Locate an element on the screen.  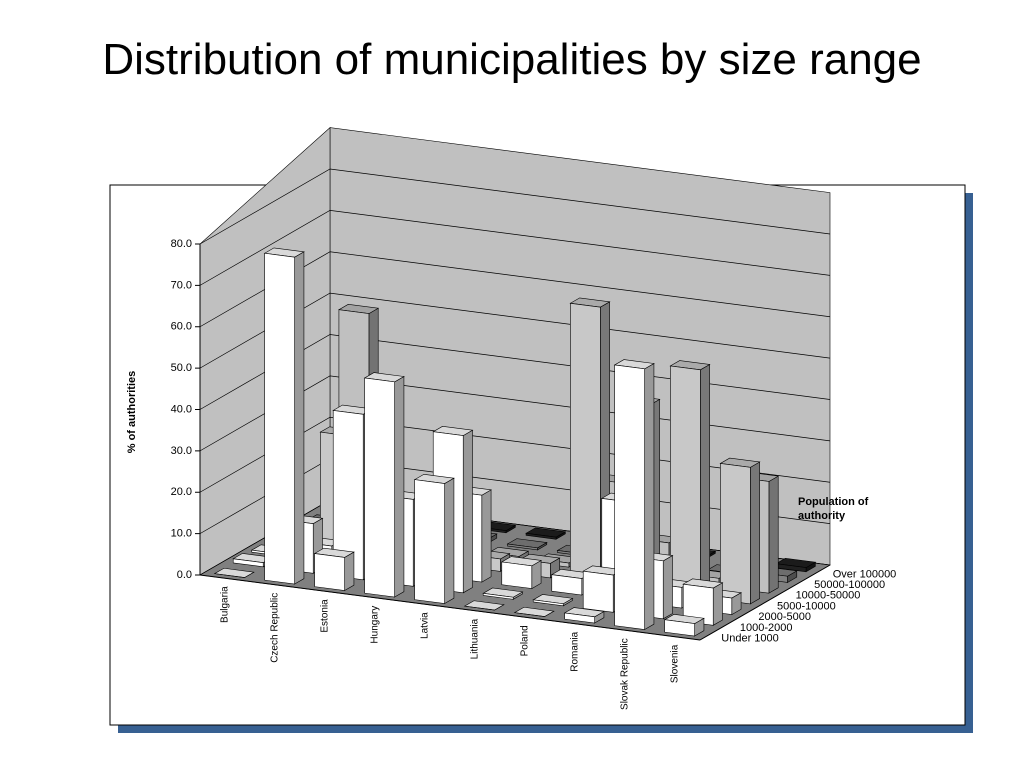
depth-axis is located at coordinates (765, 602).